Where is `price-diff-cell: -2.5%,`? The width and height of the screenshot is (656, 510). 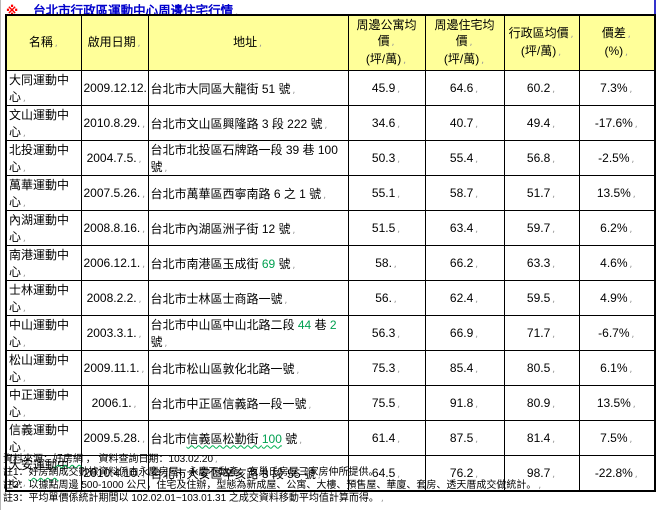
price-diff-cell: -2.5%, is located at coordinates (617, 158).